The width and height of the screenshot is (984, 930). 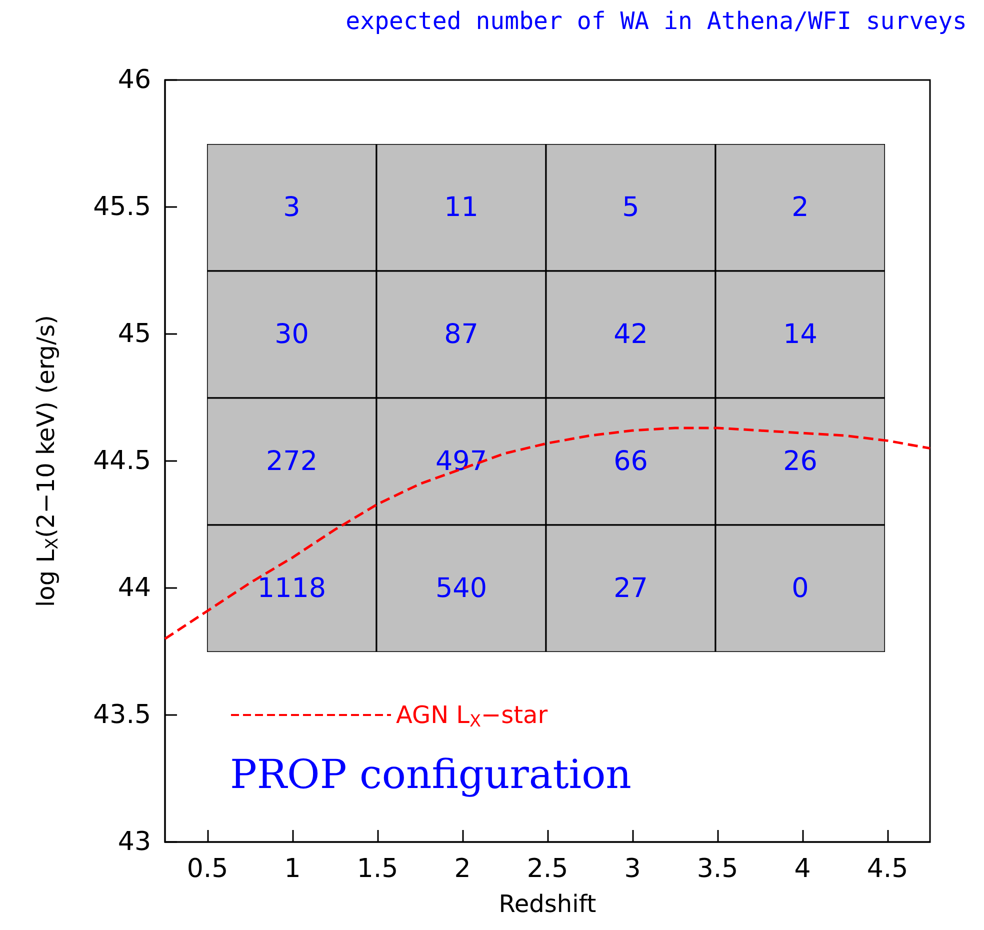 I want to click on chart-title: expected number of WA in Athena/WFI surveys, so click(x=657, y=21).